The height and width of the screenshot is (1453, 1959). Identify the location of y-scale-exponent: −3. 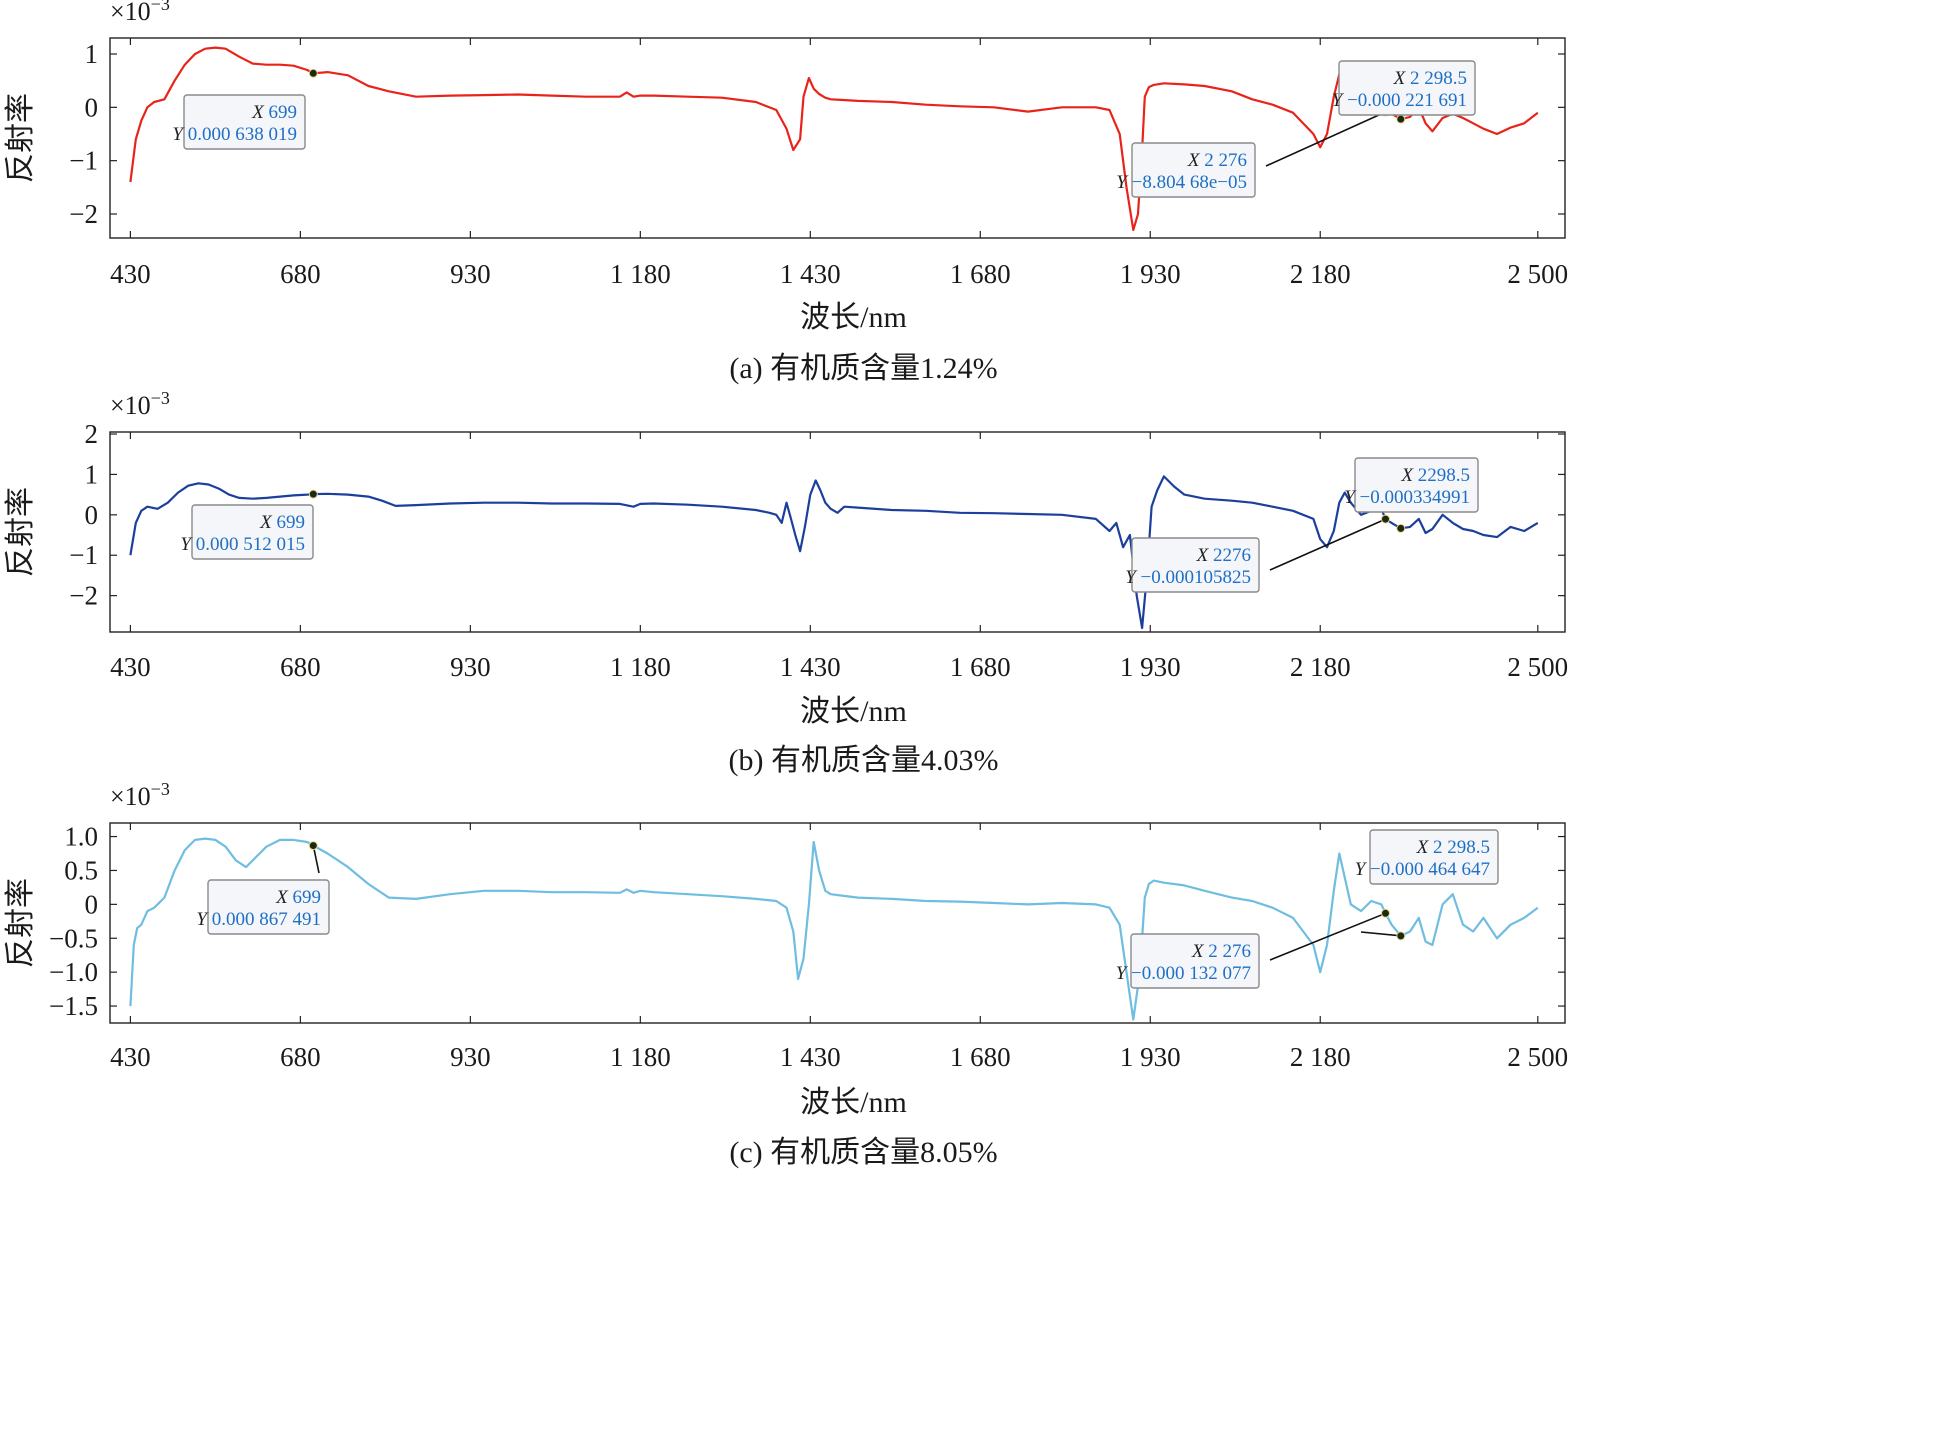
(160, 789).